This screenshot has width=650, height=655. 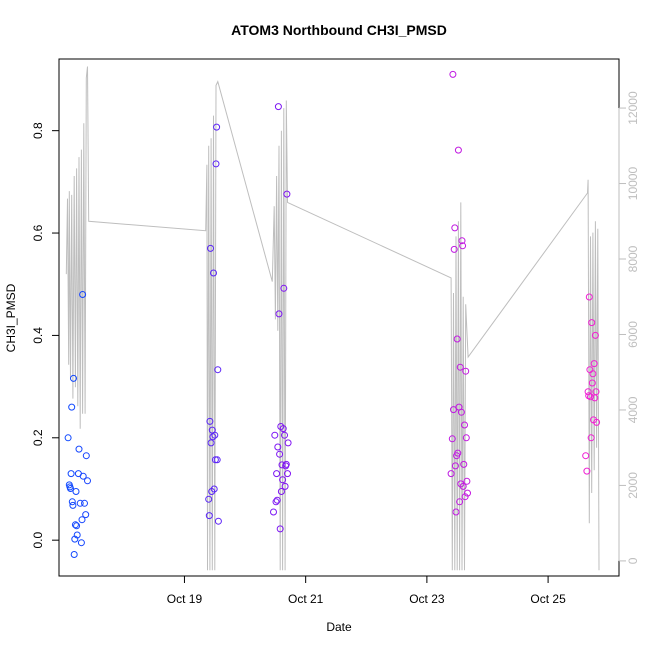 I want to click on y-tick-label: 0.6, so click(x=38, y=232).